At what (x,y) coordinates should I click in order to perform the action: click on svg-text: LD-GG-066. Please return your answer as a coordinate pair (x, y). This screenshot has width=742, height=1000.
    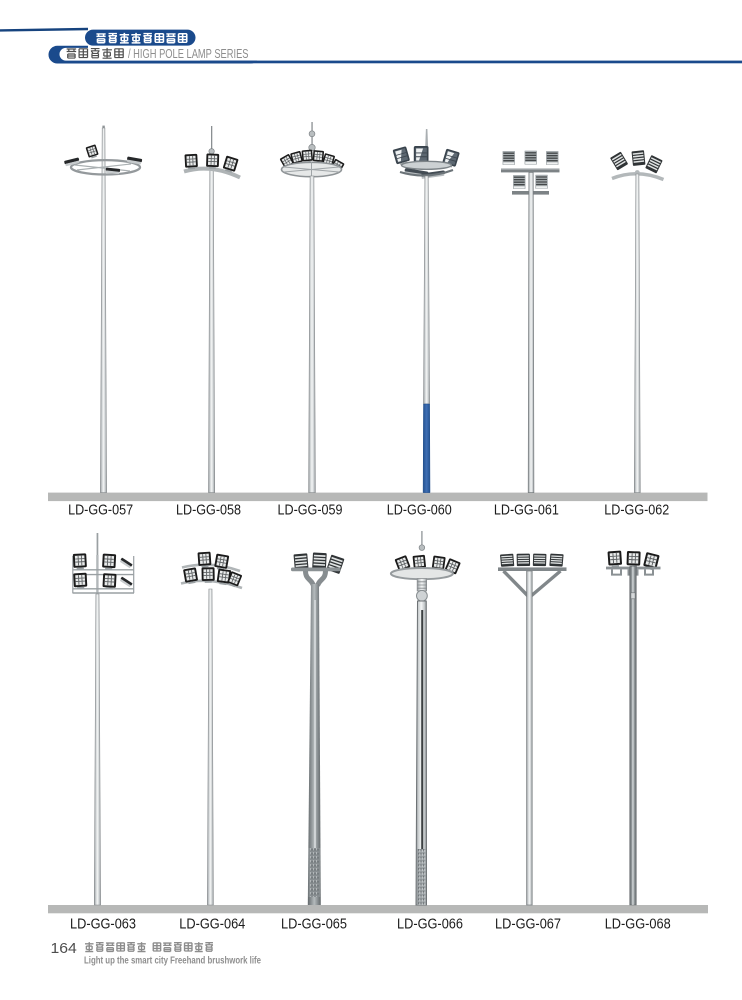
    Looking at the image, I should click on (430, 925).